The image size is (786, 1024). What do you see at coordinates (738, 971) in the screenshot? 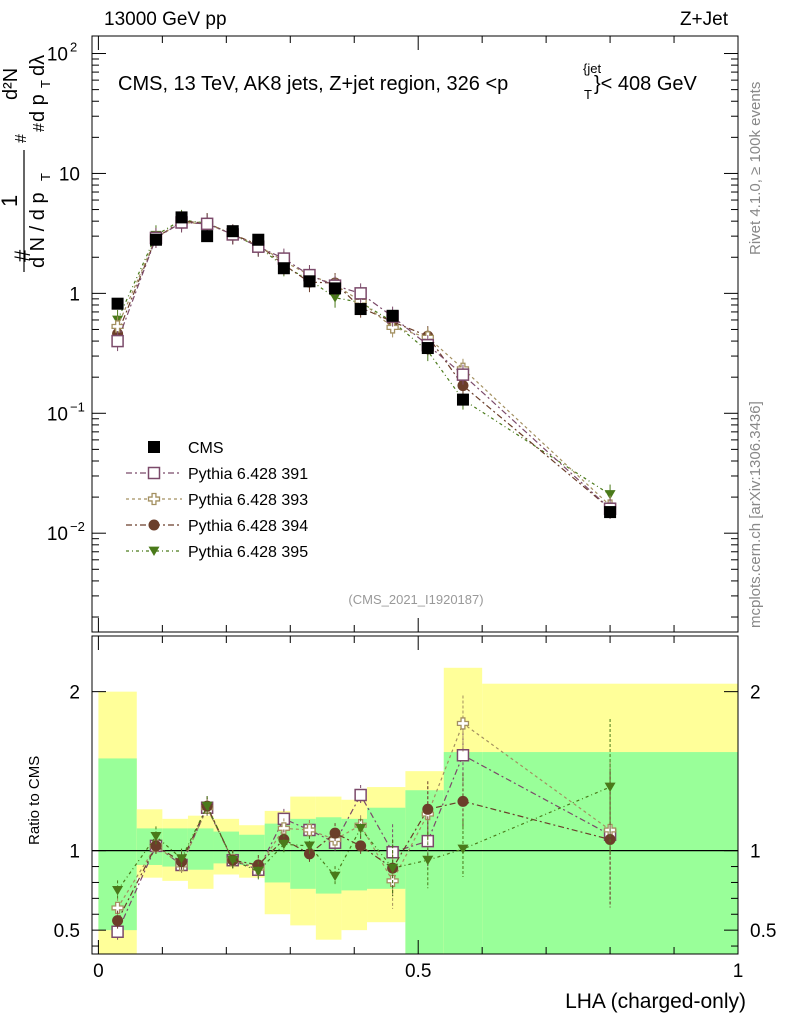
I see `x-tick-label: 1` at bounding box center [738, 971].